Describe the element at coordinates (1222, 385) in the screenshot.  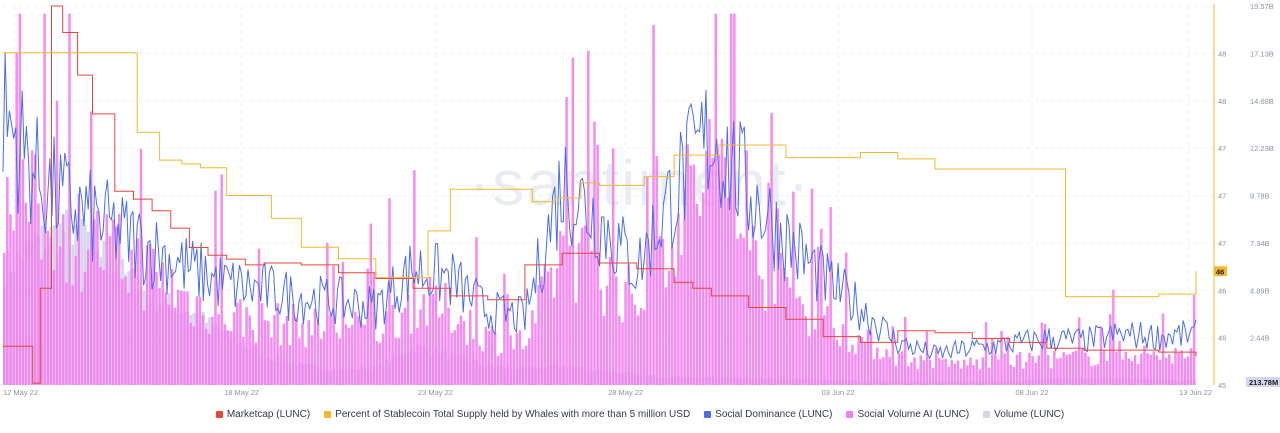
I see `left-axis-tick-label: 45` at that location.